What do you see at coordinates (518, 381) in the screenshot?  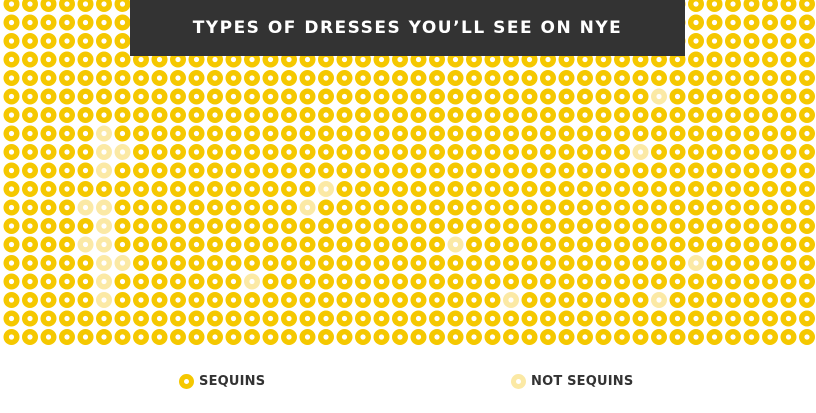 I see `not-sequin-marker-icon` at bounding box center [518, 381].